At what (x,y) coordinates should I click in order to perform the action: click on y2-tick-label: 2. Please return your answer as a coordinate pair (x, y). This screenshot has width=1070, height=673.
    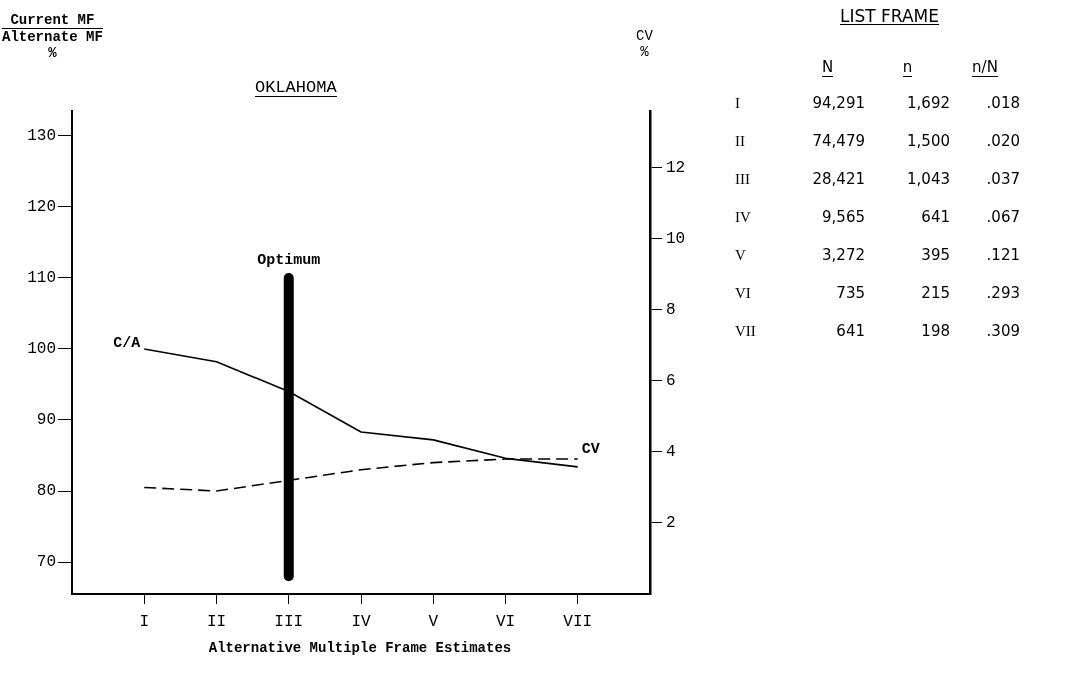
    Looking at the image, I should click on (671, 523).